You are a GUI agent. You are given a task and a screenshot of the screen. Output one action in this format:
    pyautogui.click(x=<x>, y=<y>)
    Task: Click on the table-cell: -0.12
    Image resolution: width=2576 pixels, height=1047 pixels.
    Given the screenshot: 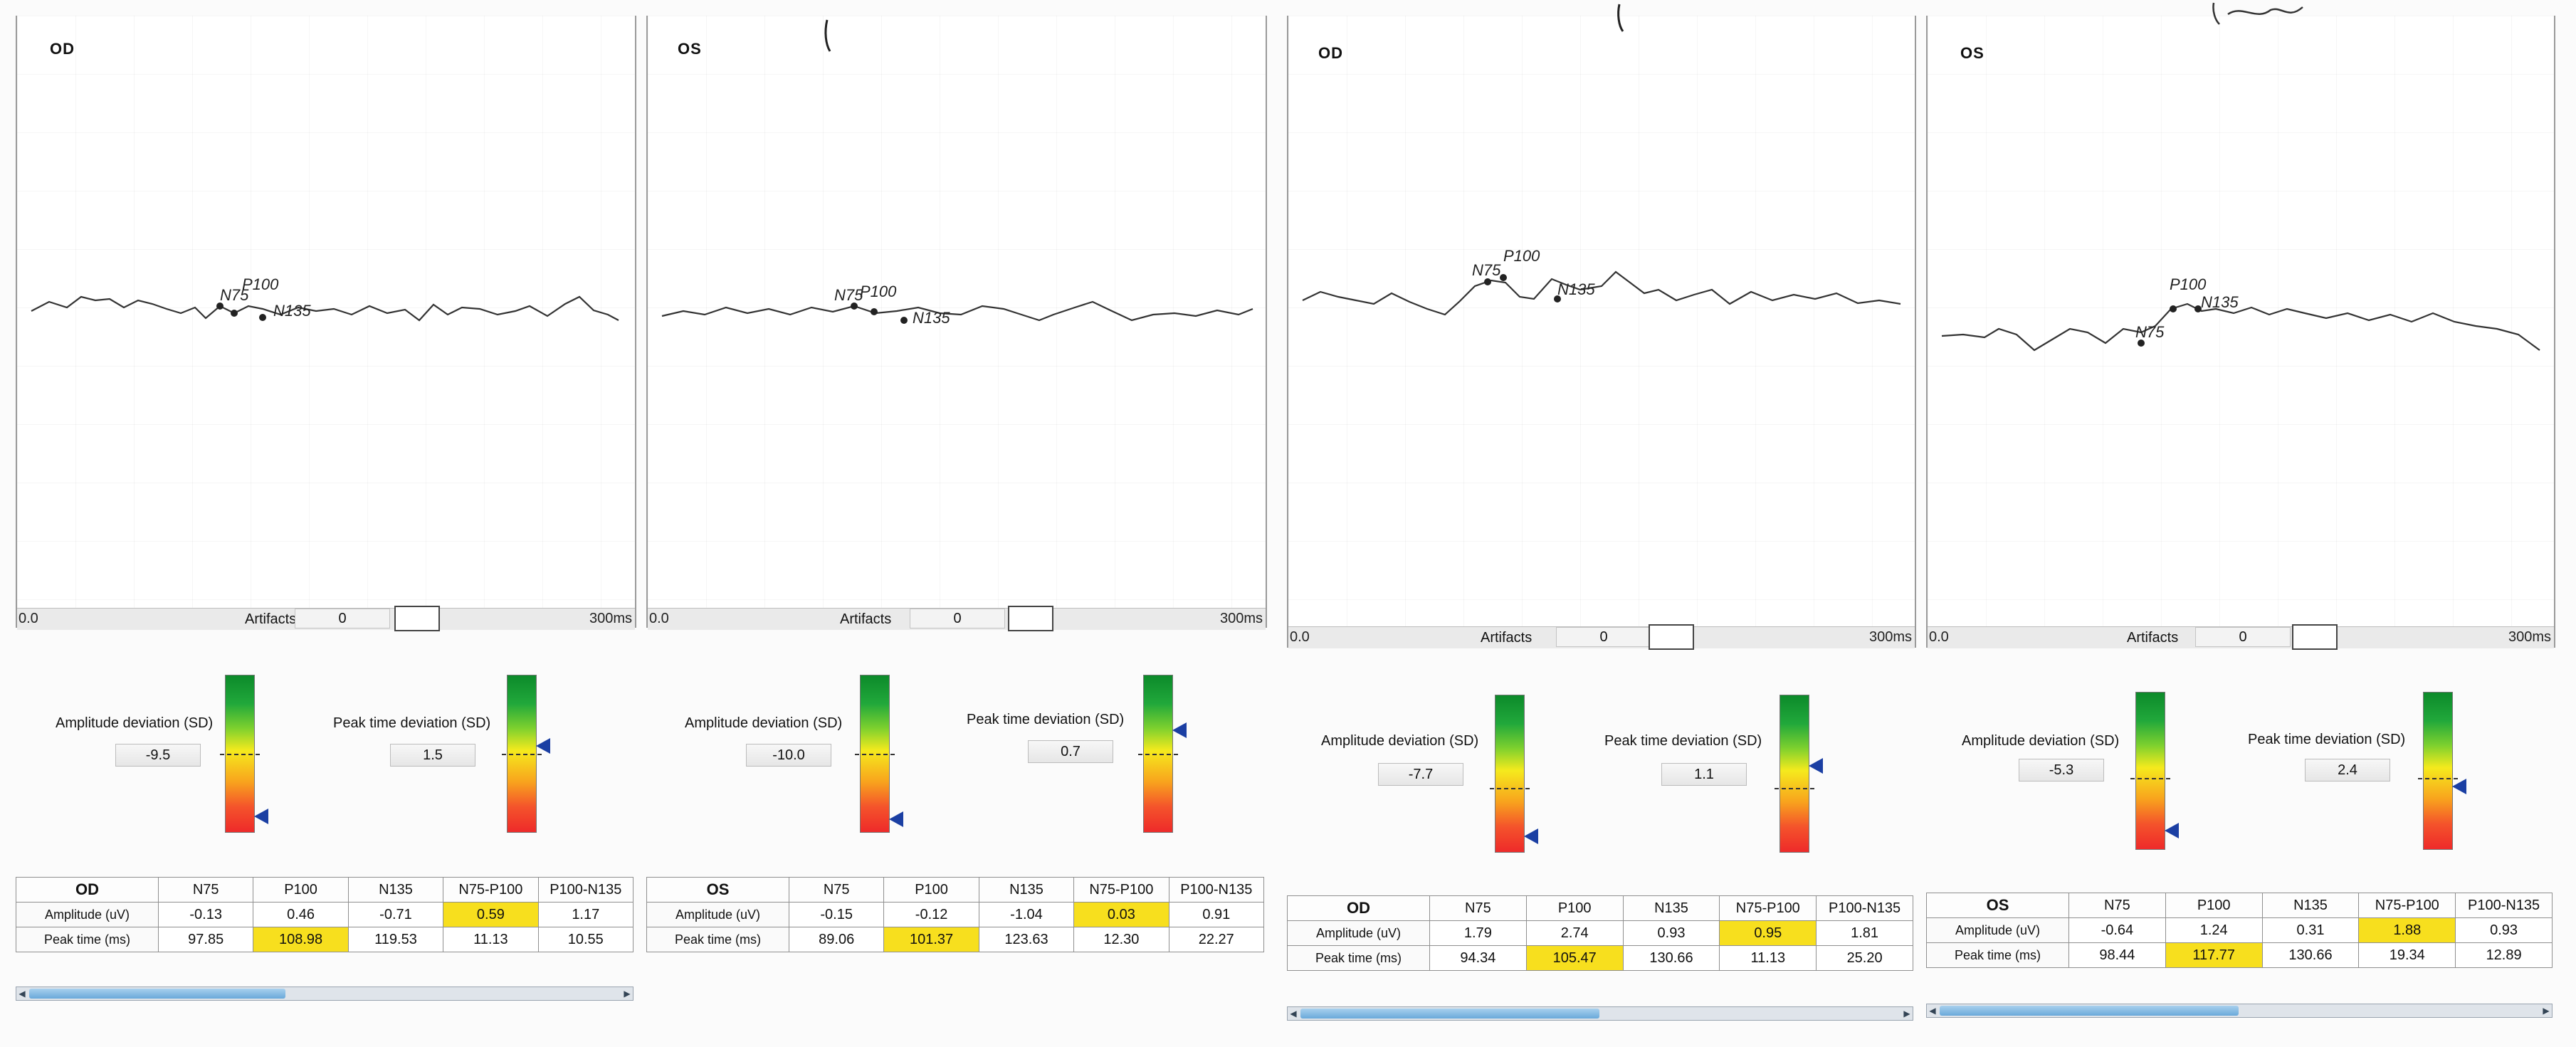 What is the action you would take?
    pyautogui.click(x=931, y=914)
    